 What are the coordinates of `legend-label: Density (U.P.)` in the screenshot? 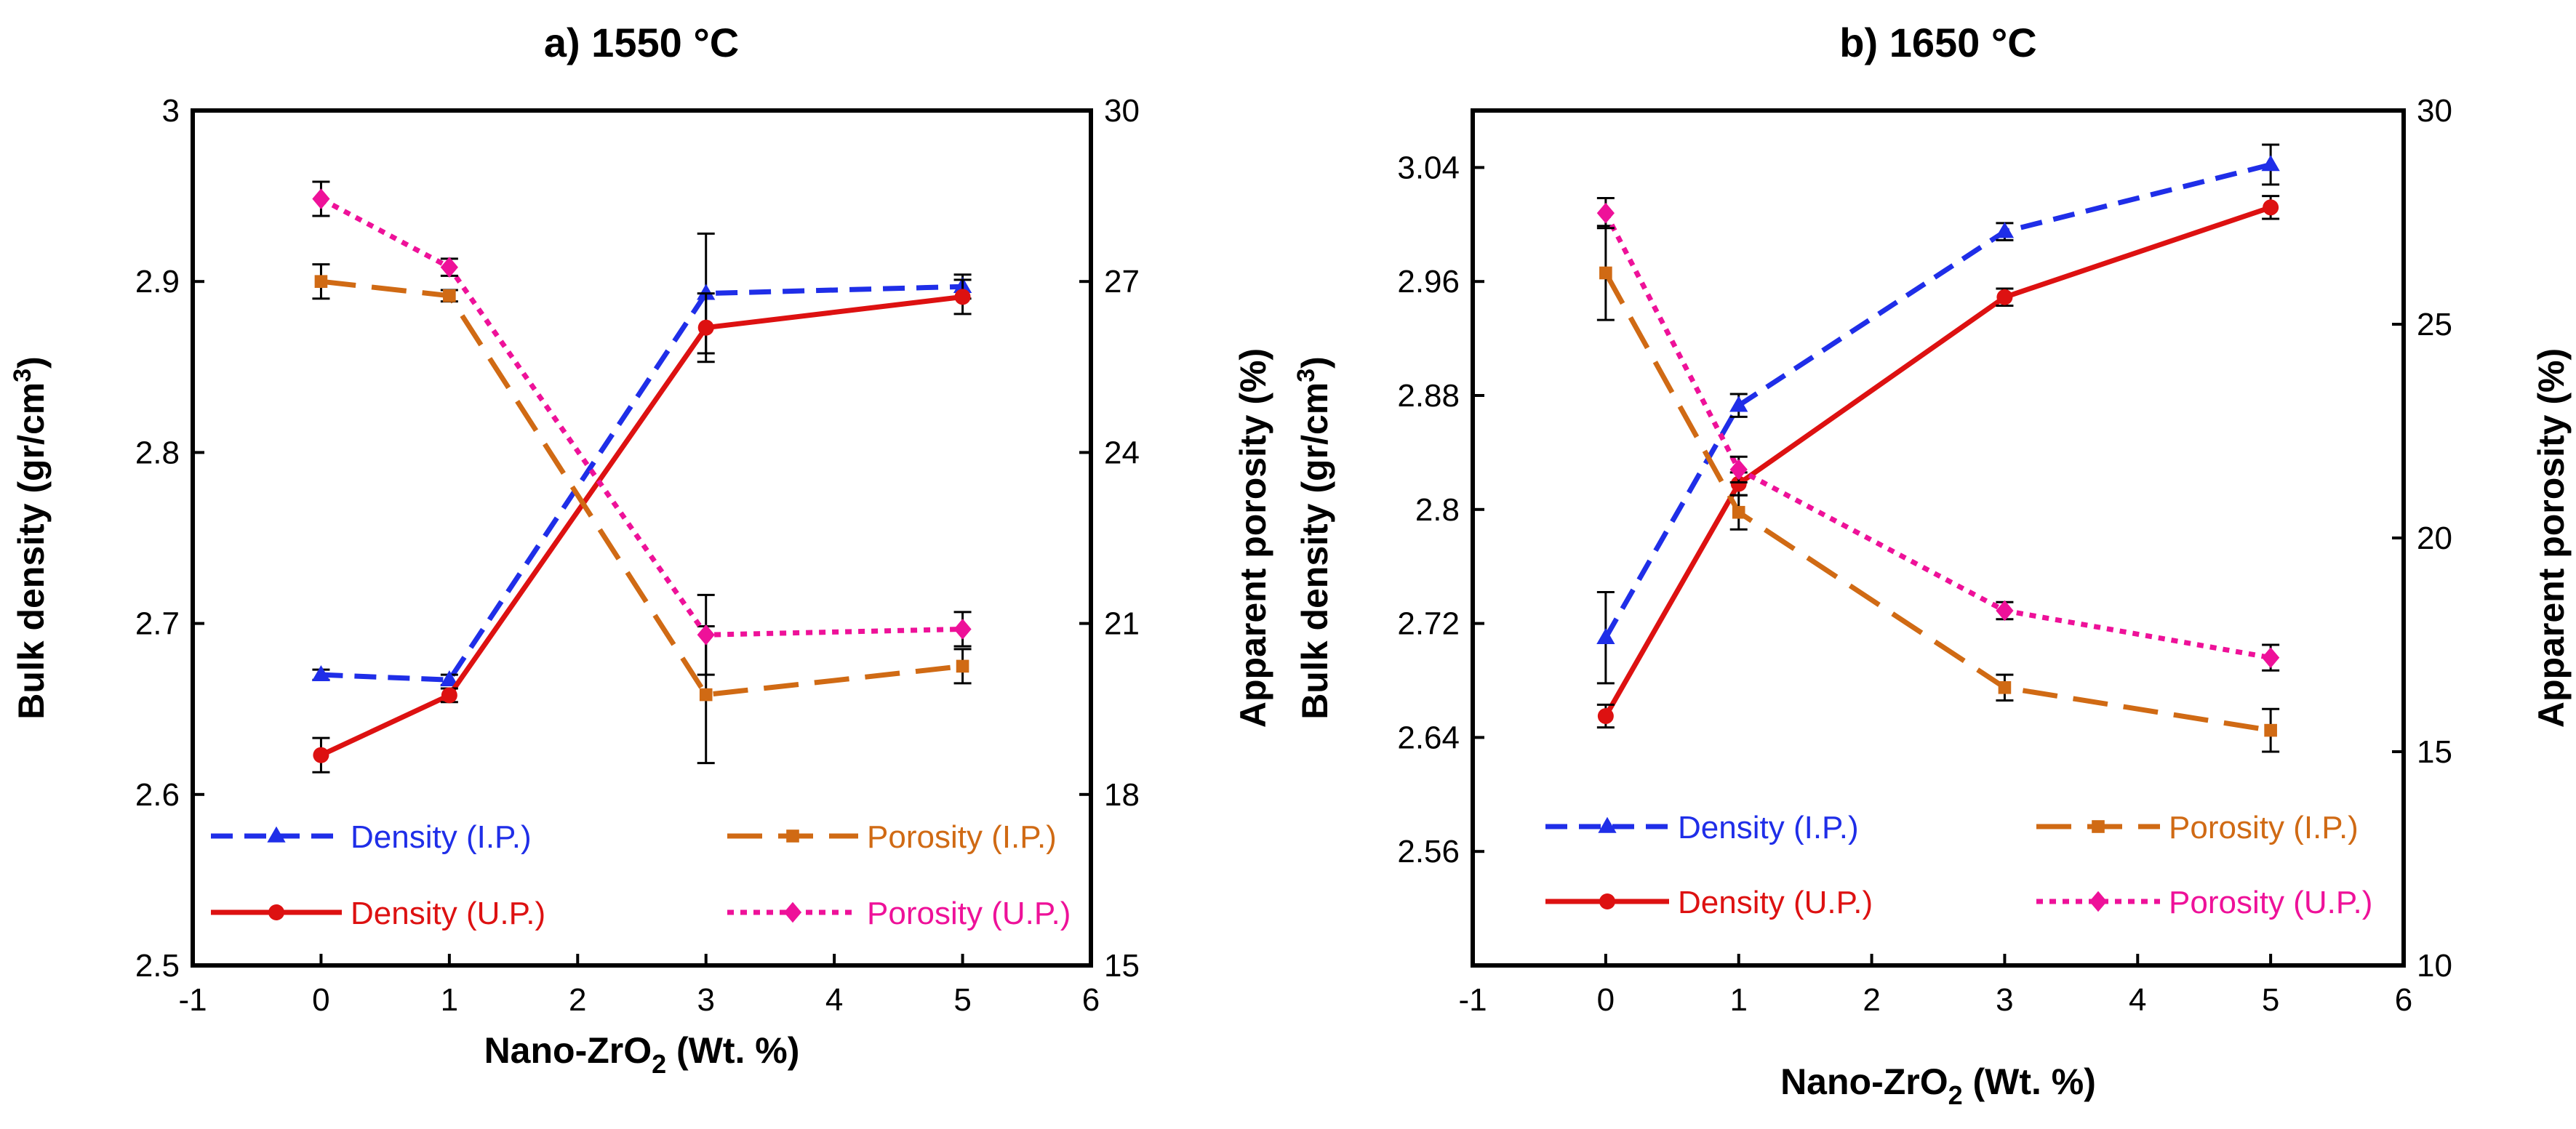 It's located at (1775, 903).